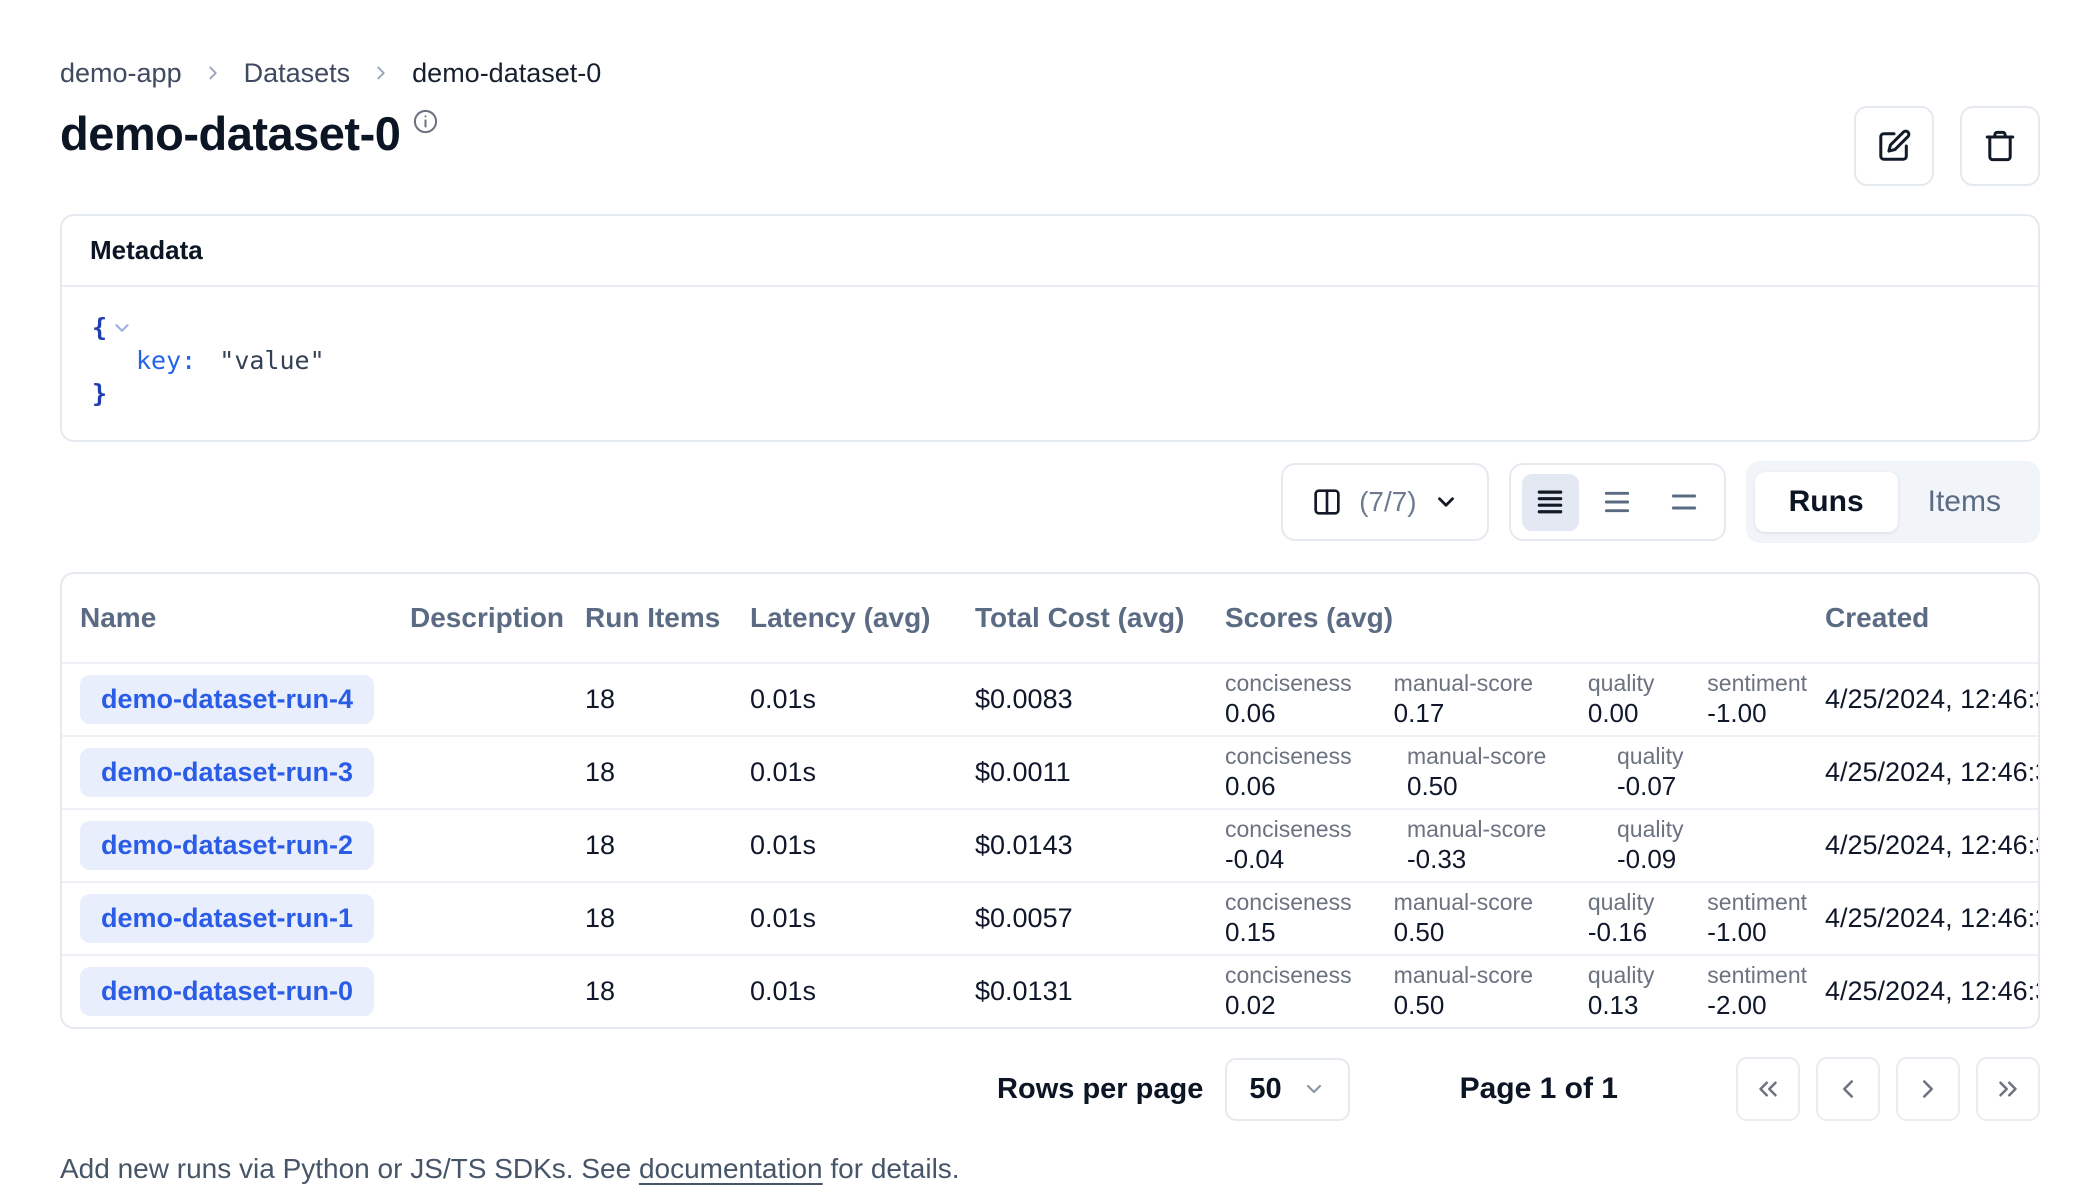  I want to click on score-value: 0.02, so click(1250, 1005).